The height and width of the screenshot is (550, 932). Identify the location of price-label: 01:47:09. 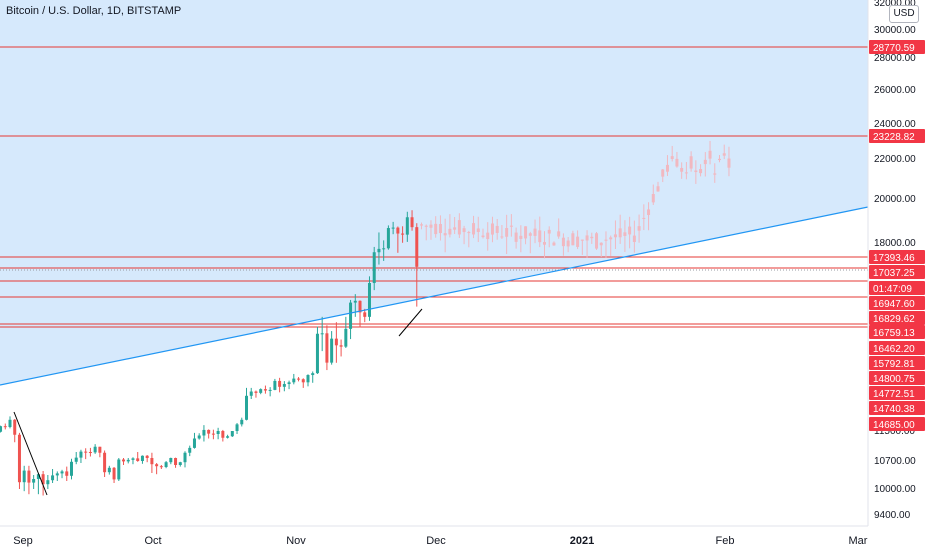
(892, 289).